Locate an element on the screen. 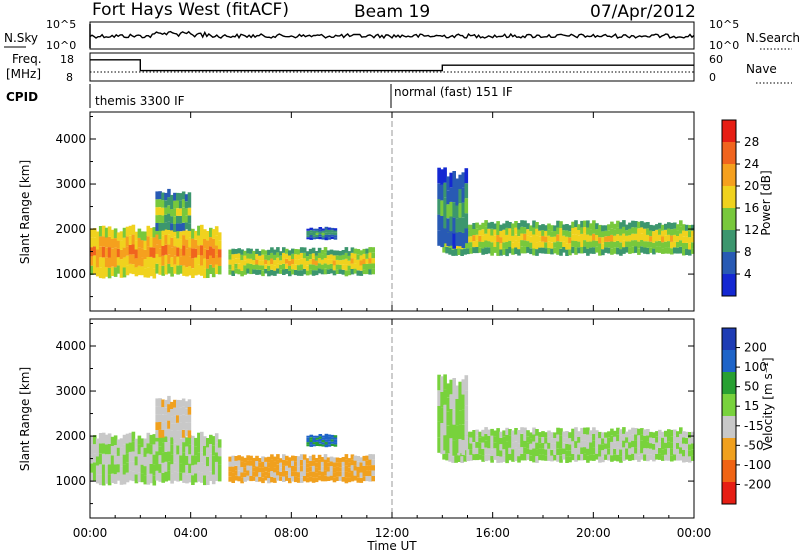 This screenshot has height=554, width=800. early-clump-velocity-cell is located at coordinates (163, 411).